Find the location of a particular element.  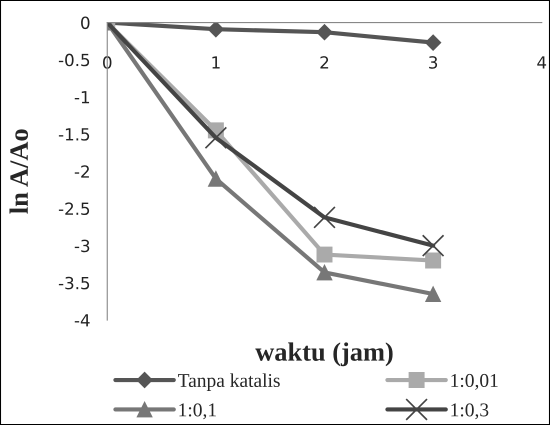

legend-label: 1:0,3 is located at coordinates (469, 411).